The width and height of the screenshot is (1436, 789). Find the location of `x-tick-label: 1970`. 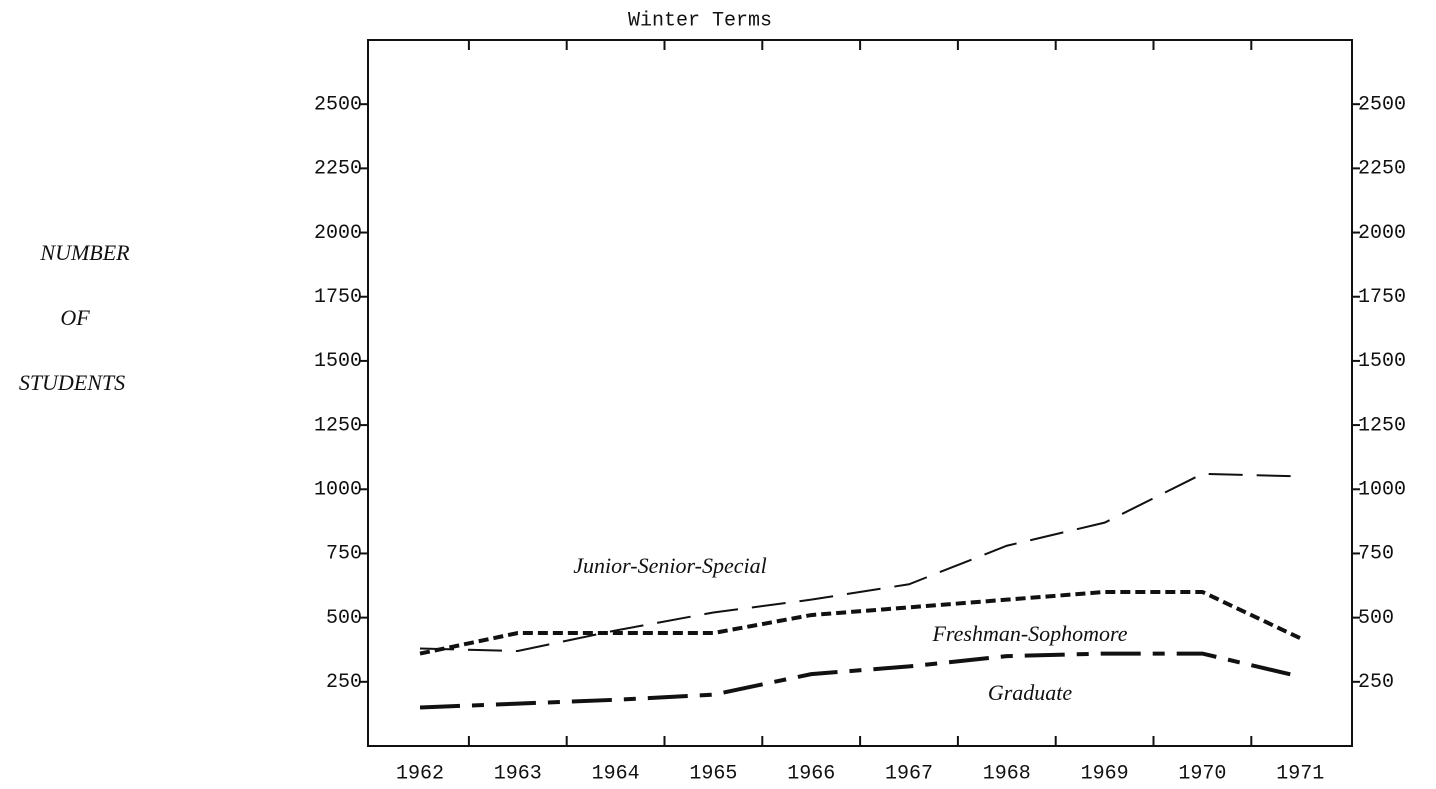

x-tick-label: 1970 is located at coordinates (1202, 773).